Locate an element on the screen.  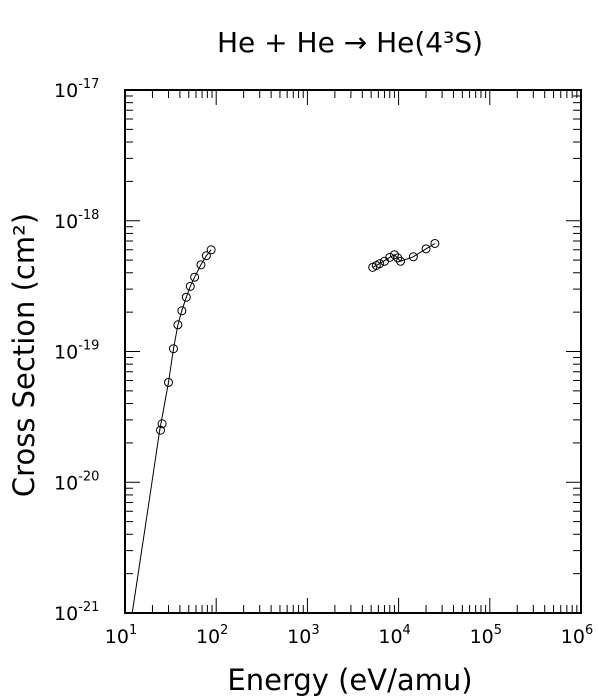
x-tick-label: 10¹ is located at coordinates (121, 635).